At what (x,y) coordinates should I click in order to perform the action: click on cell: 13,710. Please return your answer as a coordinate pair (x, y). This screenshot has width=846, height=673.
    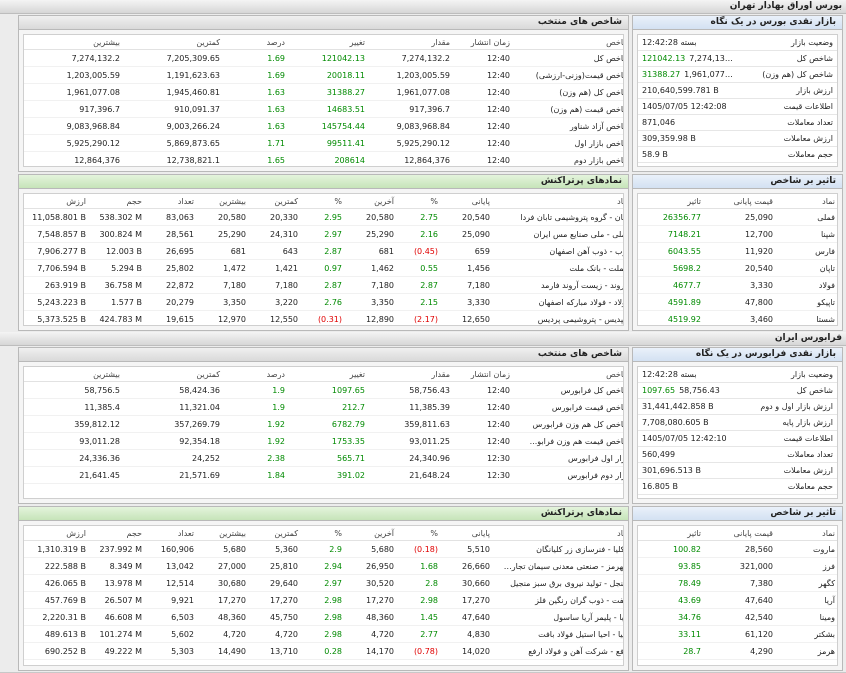
    Looking at the image, I should click on (276, 651).